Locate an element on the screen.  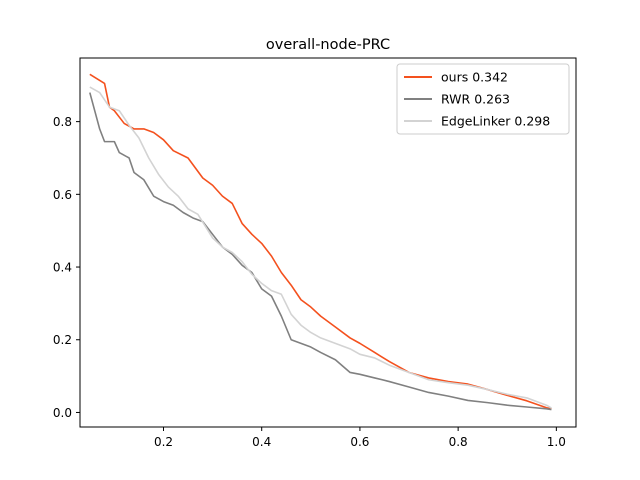
y-tick-label: 0.4 is located at coordinates (62, 268).